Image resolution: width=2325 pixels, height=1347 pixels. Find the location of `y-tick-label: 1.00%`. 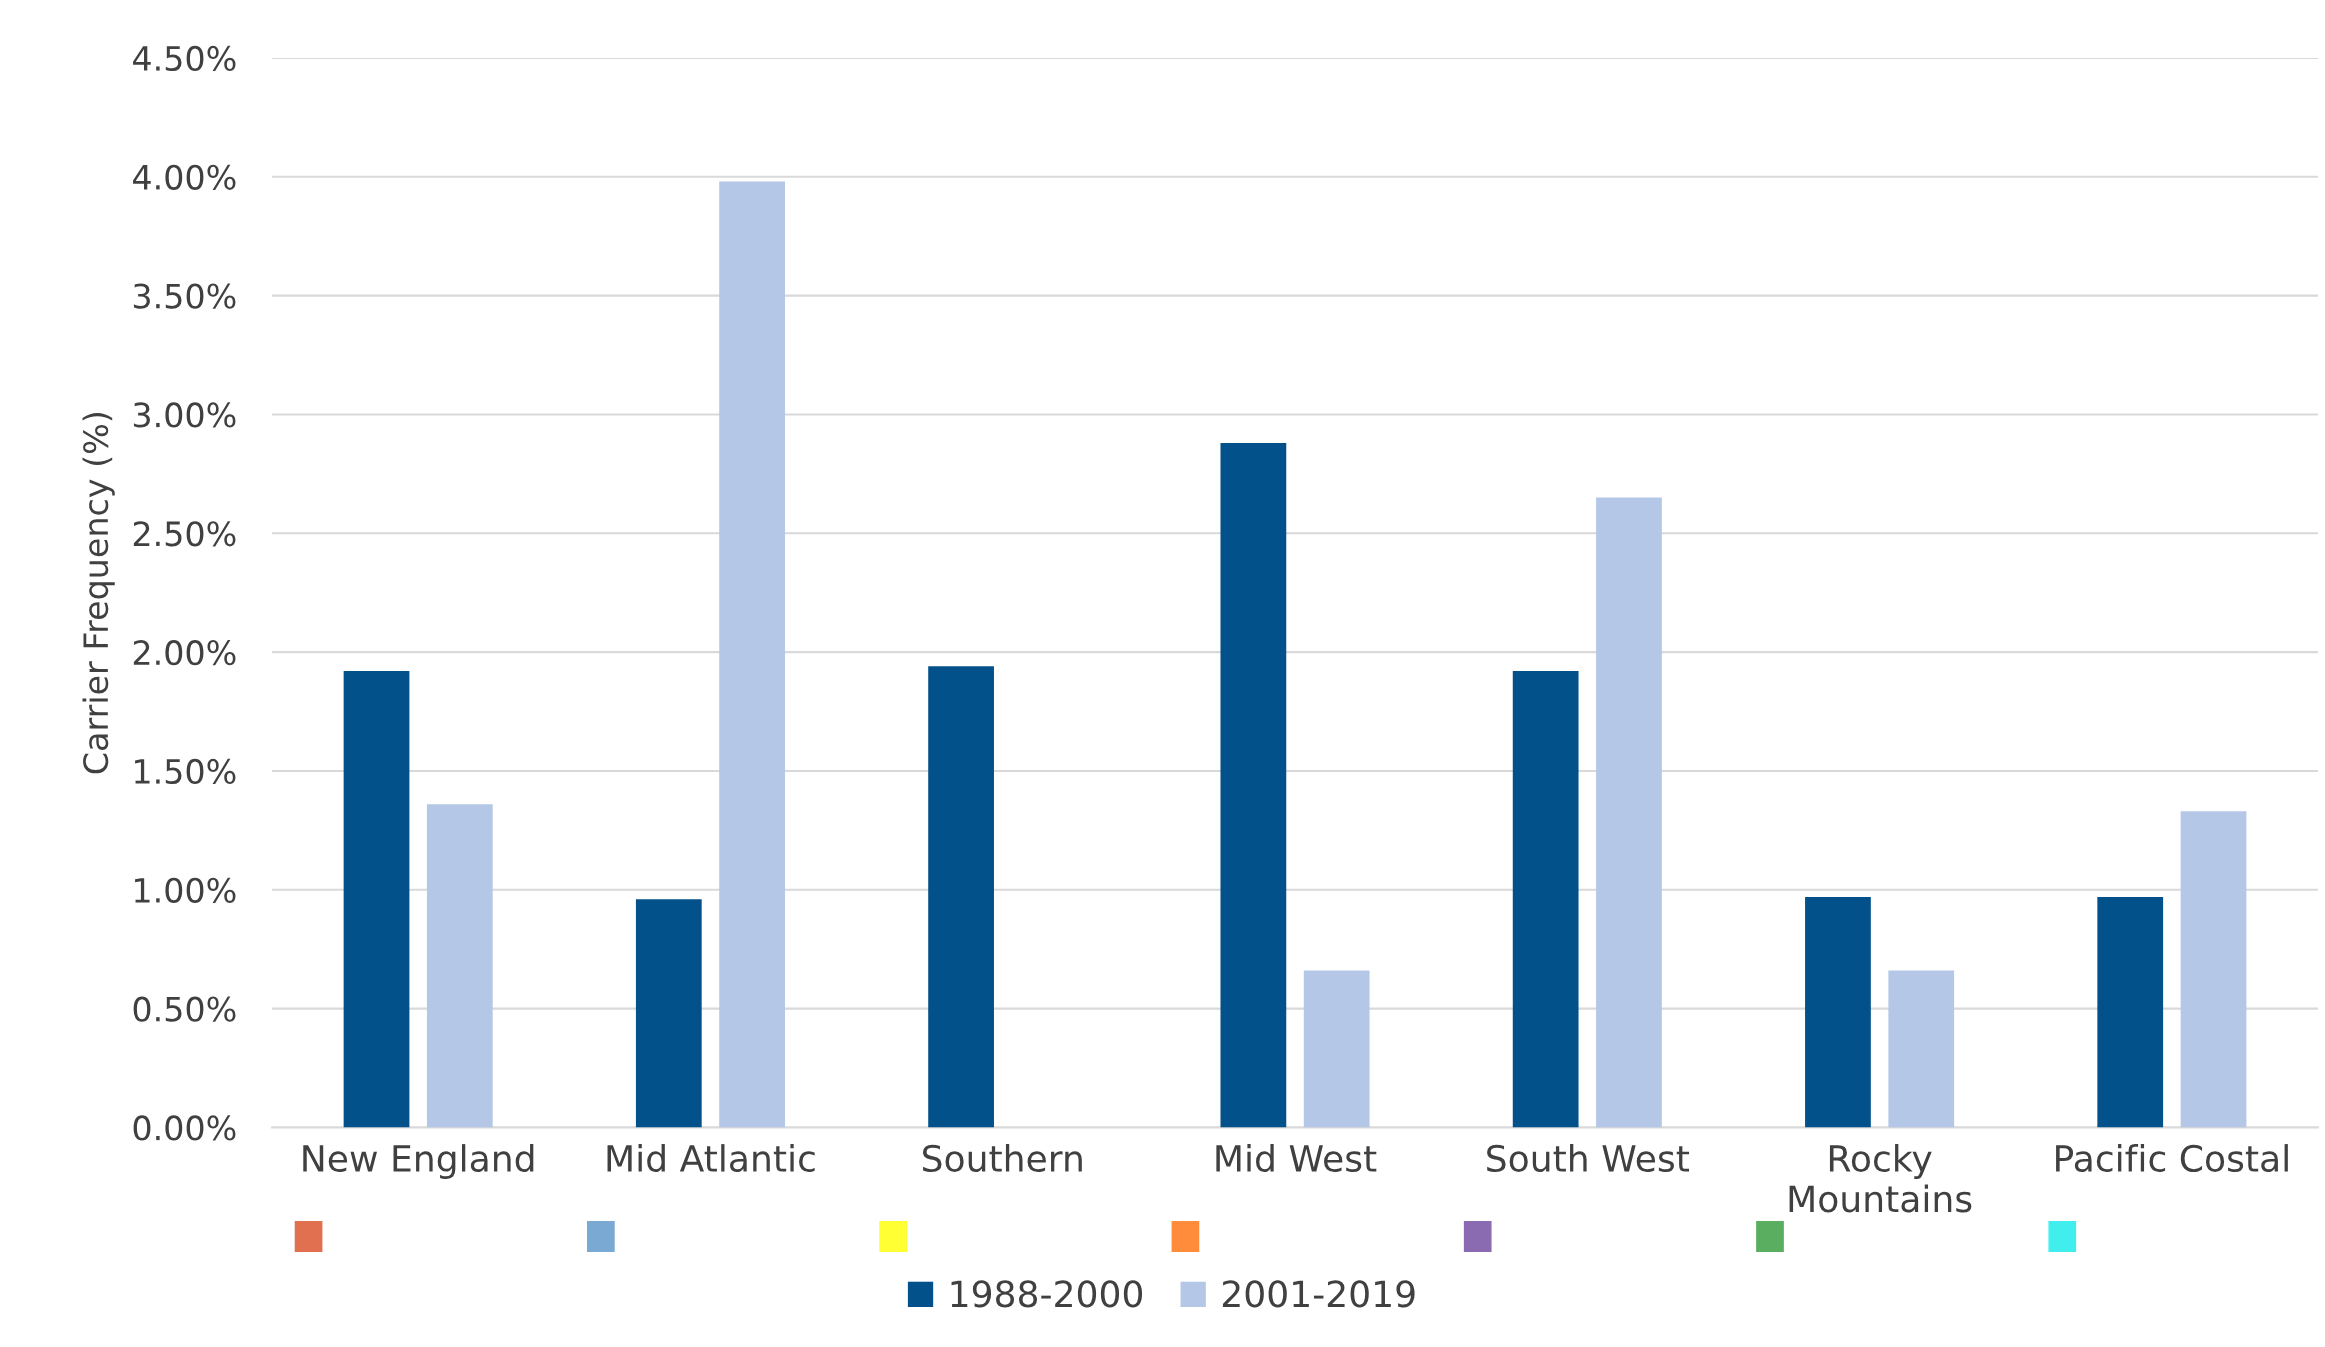

y-tick-label: 1.00% is located at coordinates (185, 890).